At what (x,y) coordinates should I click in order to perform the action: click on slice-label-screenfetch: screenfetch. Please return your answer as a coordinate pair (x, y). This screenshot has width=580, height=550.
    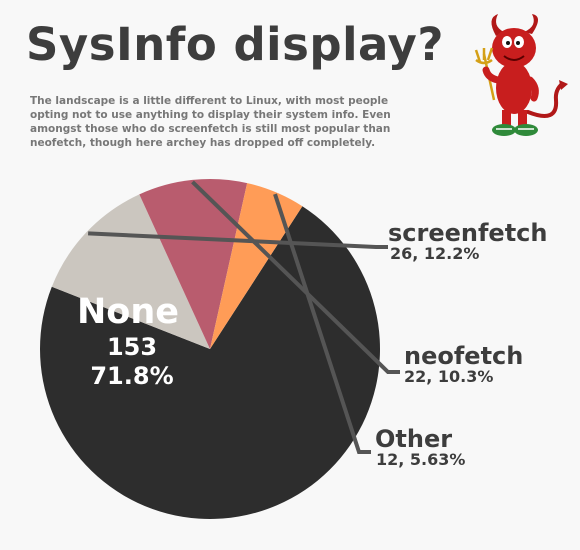
    Looking at the image, I should click on (468, 233).